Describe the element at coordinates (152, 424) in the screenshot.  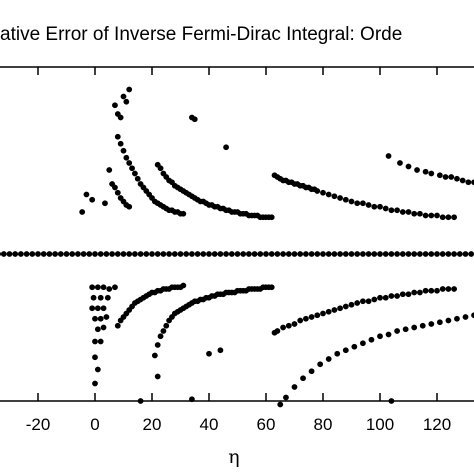
I see `x-tick-label: 20` at that location.